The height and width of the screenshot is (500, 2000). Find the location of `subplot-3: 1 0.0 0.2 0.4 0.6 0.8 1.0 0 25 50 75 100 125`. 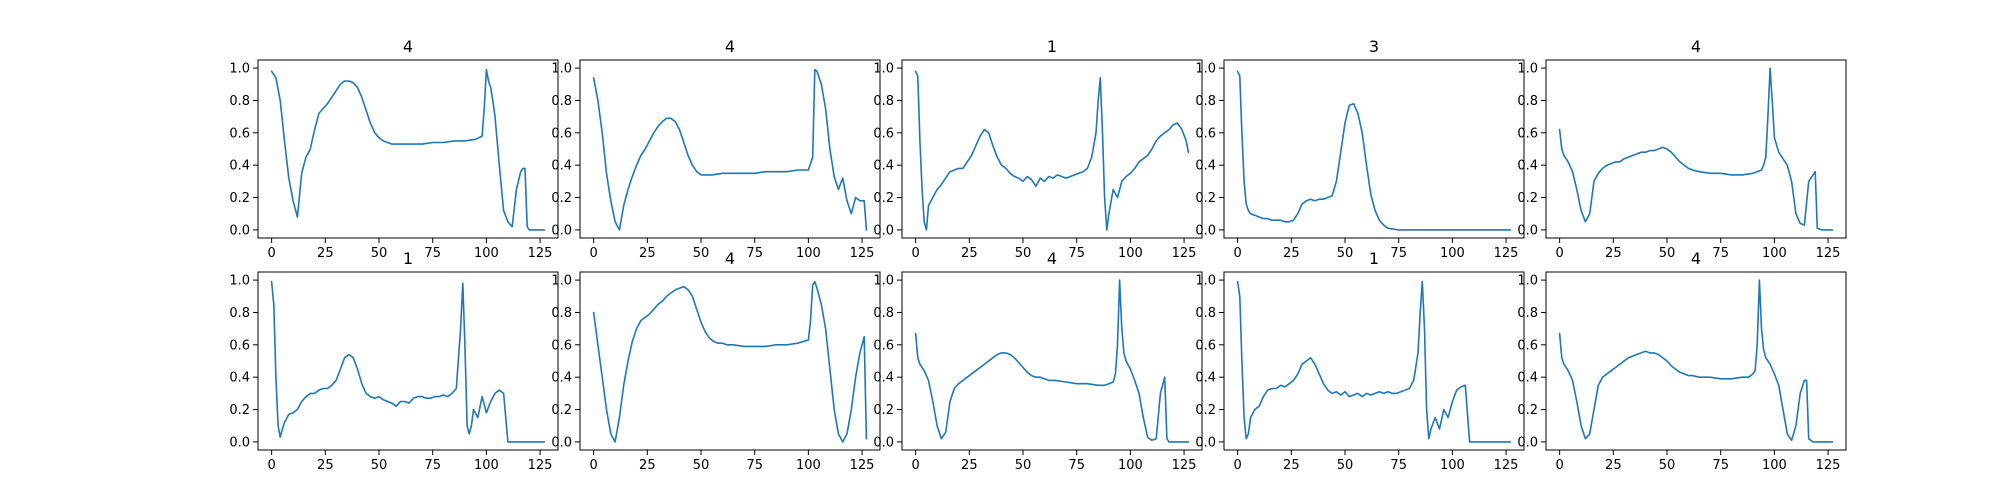

subplot-3: 1 0.0 0.2 0.4 0.6 0.8 1.0 0 25 50 75 100 125 is located at coordinates (1038, 149).